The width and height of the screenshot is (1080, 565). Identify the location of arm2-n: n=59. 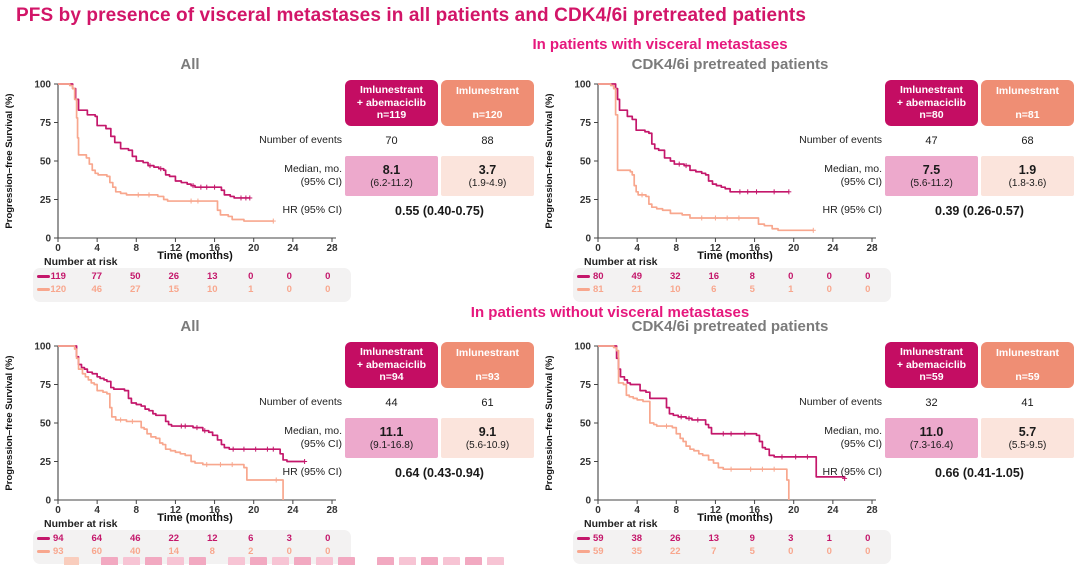
(1027, 376).